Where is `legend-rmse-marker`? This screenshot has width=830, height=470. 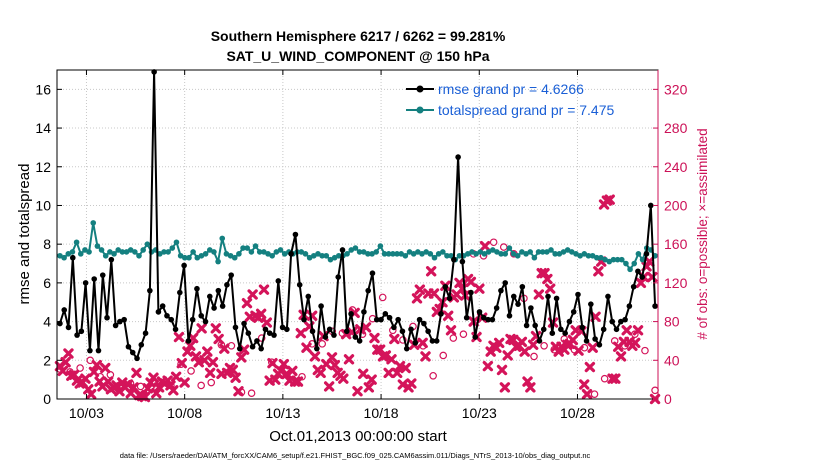
legend-rmse-marker is located at coordinates (420, 89).